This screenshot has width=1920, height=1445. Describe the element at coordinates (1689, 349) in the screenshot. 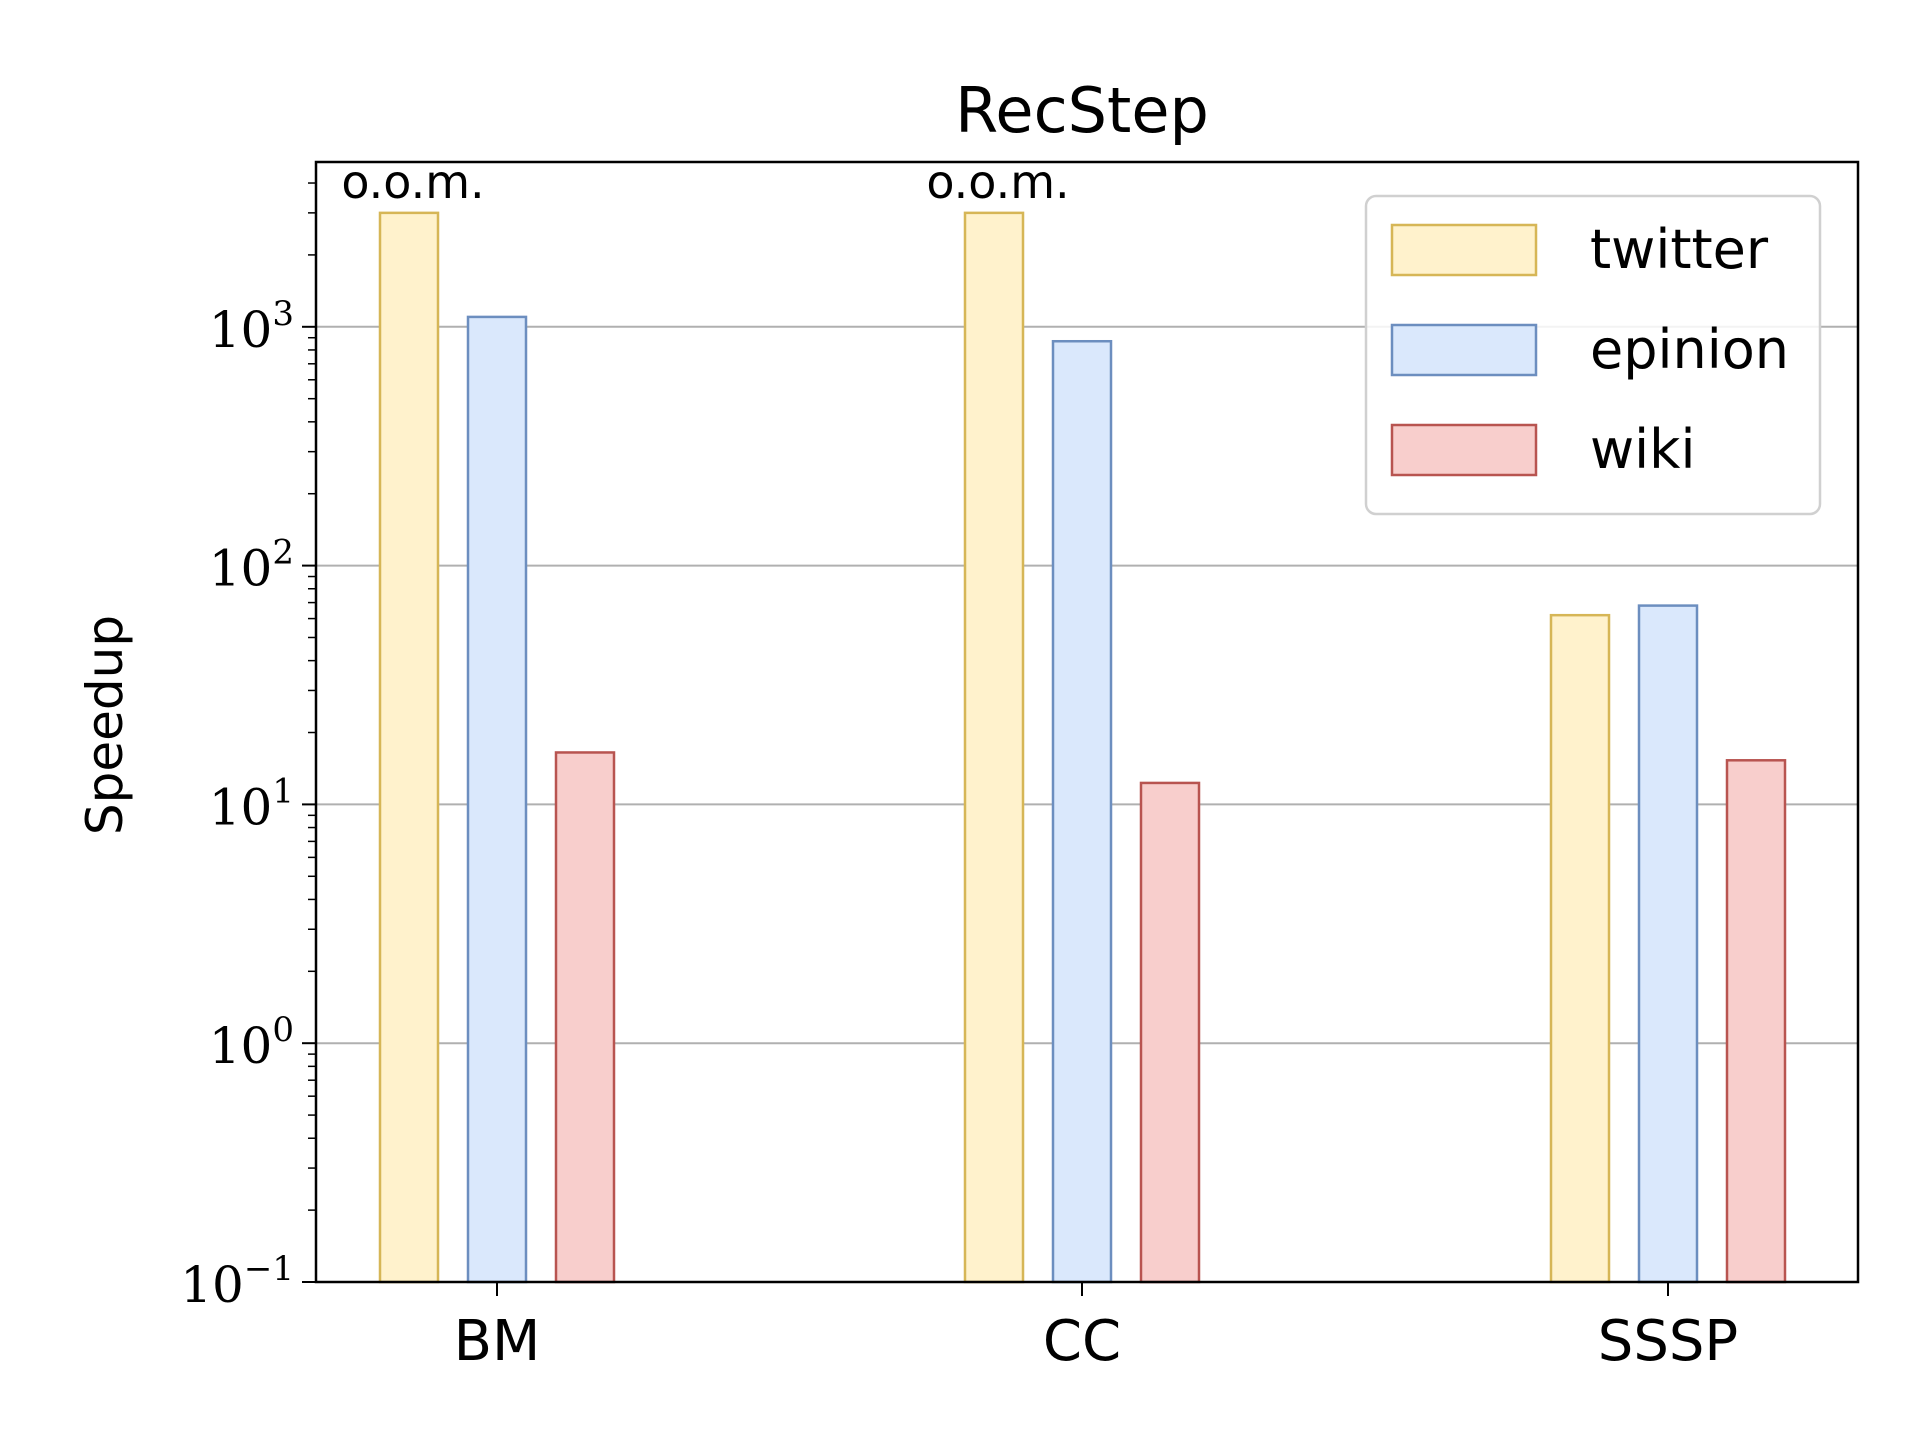

I see `legend-label-epinion: epinion` at that location.